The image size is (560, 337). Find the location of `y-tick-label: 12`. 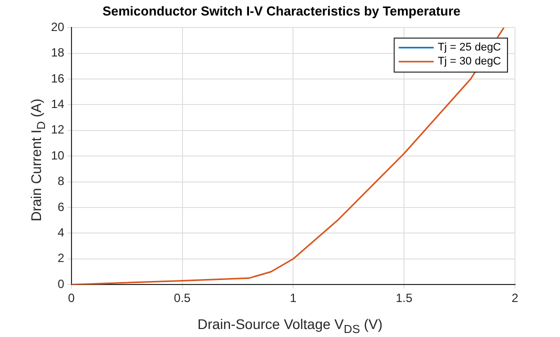

y-tick-label: 12 is located at coordinates (57, 129).